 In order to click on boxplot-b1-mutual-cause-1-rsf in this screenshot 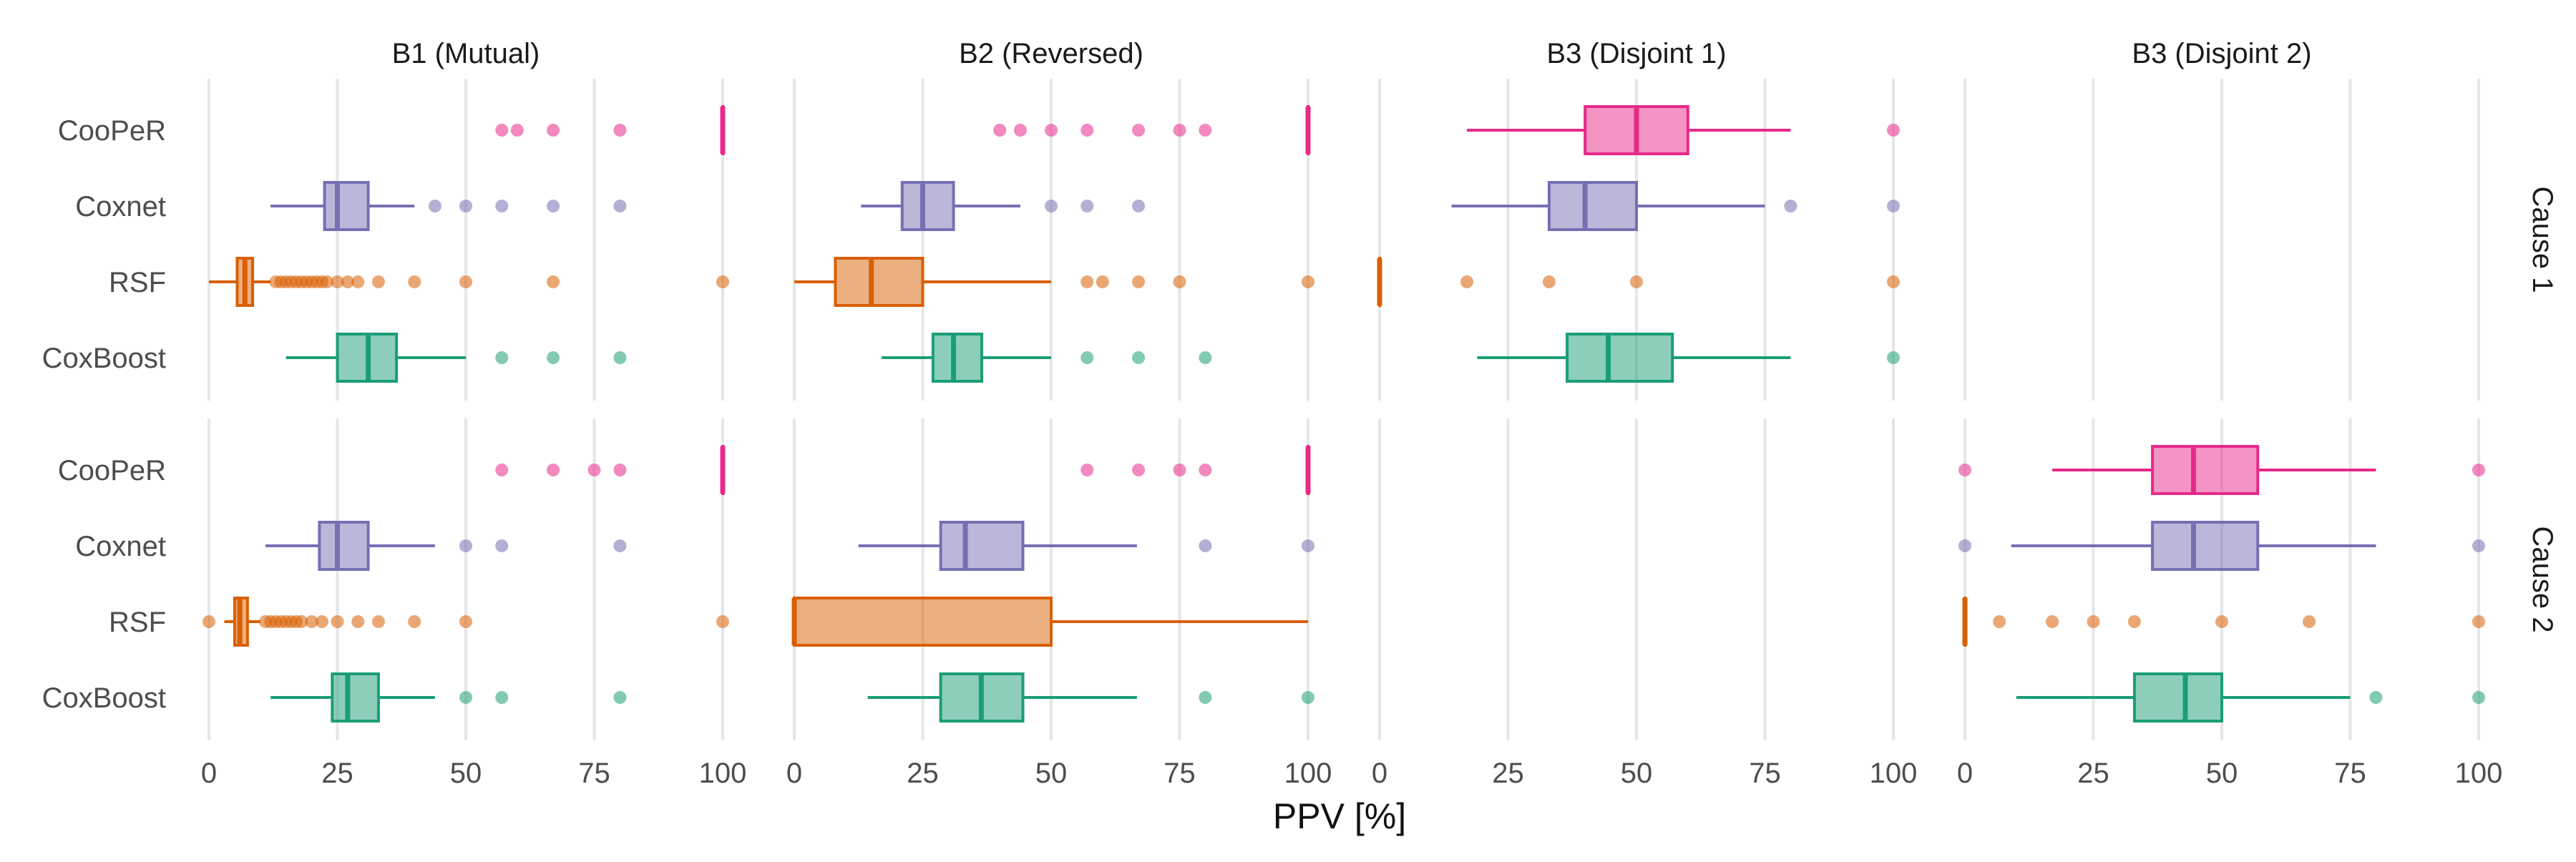, I will do `click(469, 282)`.